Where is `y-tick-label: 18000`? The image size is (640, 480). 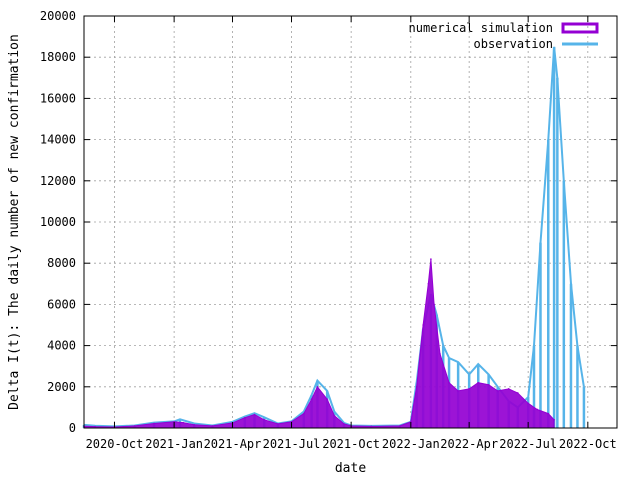
y-tick-label: 18000 is located at coordinates (58, 57).